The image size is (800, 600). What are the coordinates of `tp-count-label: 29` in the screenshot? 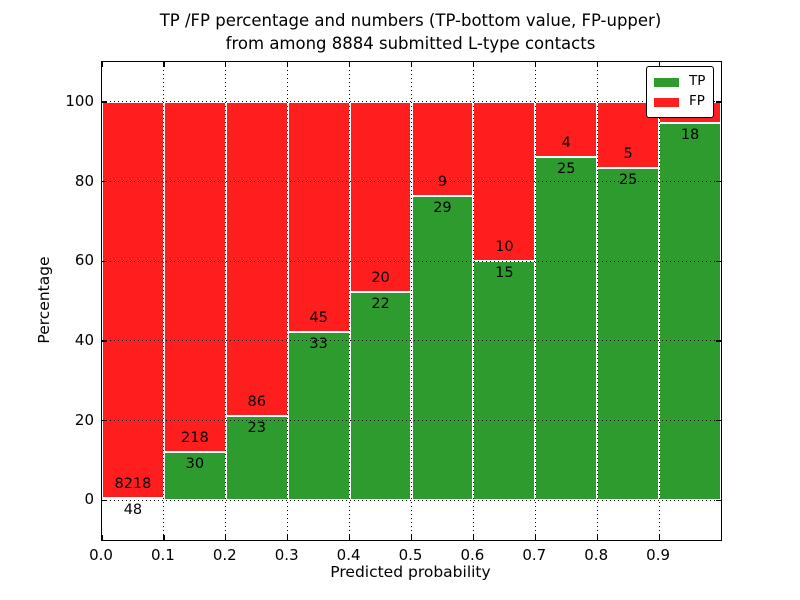 It's located at (442, 208).